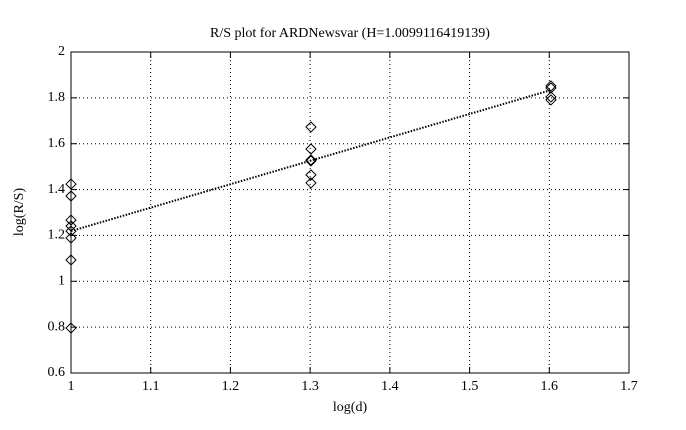  What do you see at coordinates (57, 97) in the screenshot?
I see `y-tick-label: 1.8` at bounding box center [57, 97].